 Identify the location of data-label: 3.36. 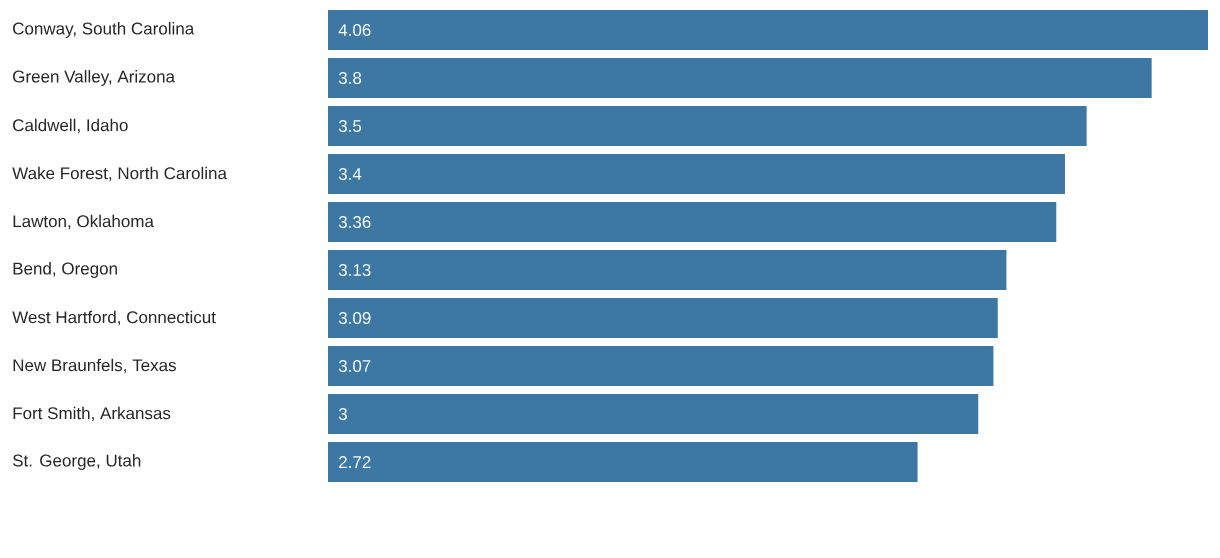
(354, 222).